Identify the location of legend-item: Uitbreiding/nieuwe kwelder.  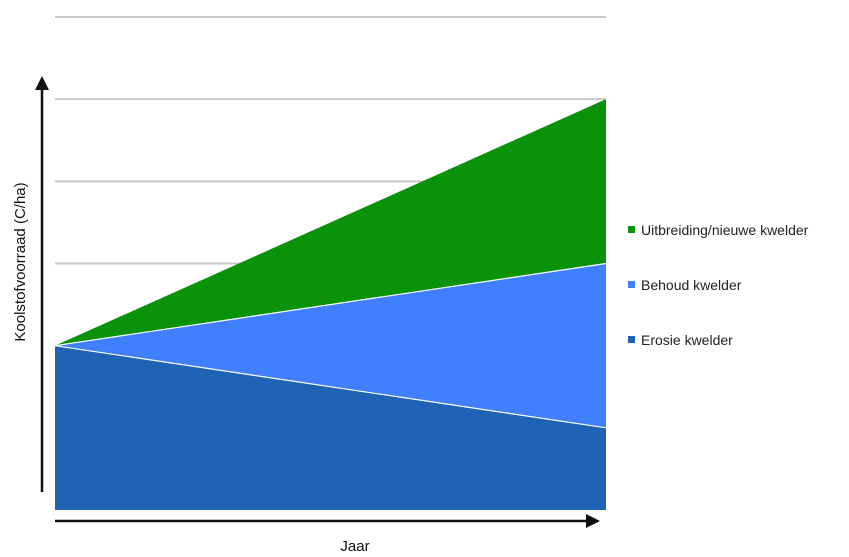
(718, 230).